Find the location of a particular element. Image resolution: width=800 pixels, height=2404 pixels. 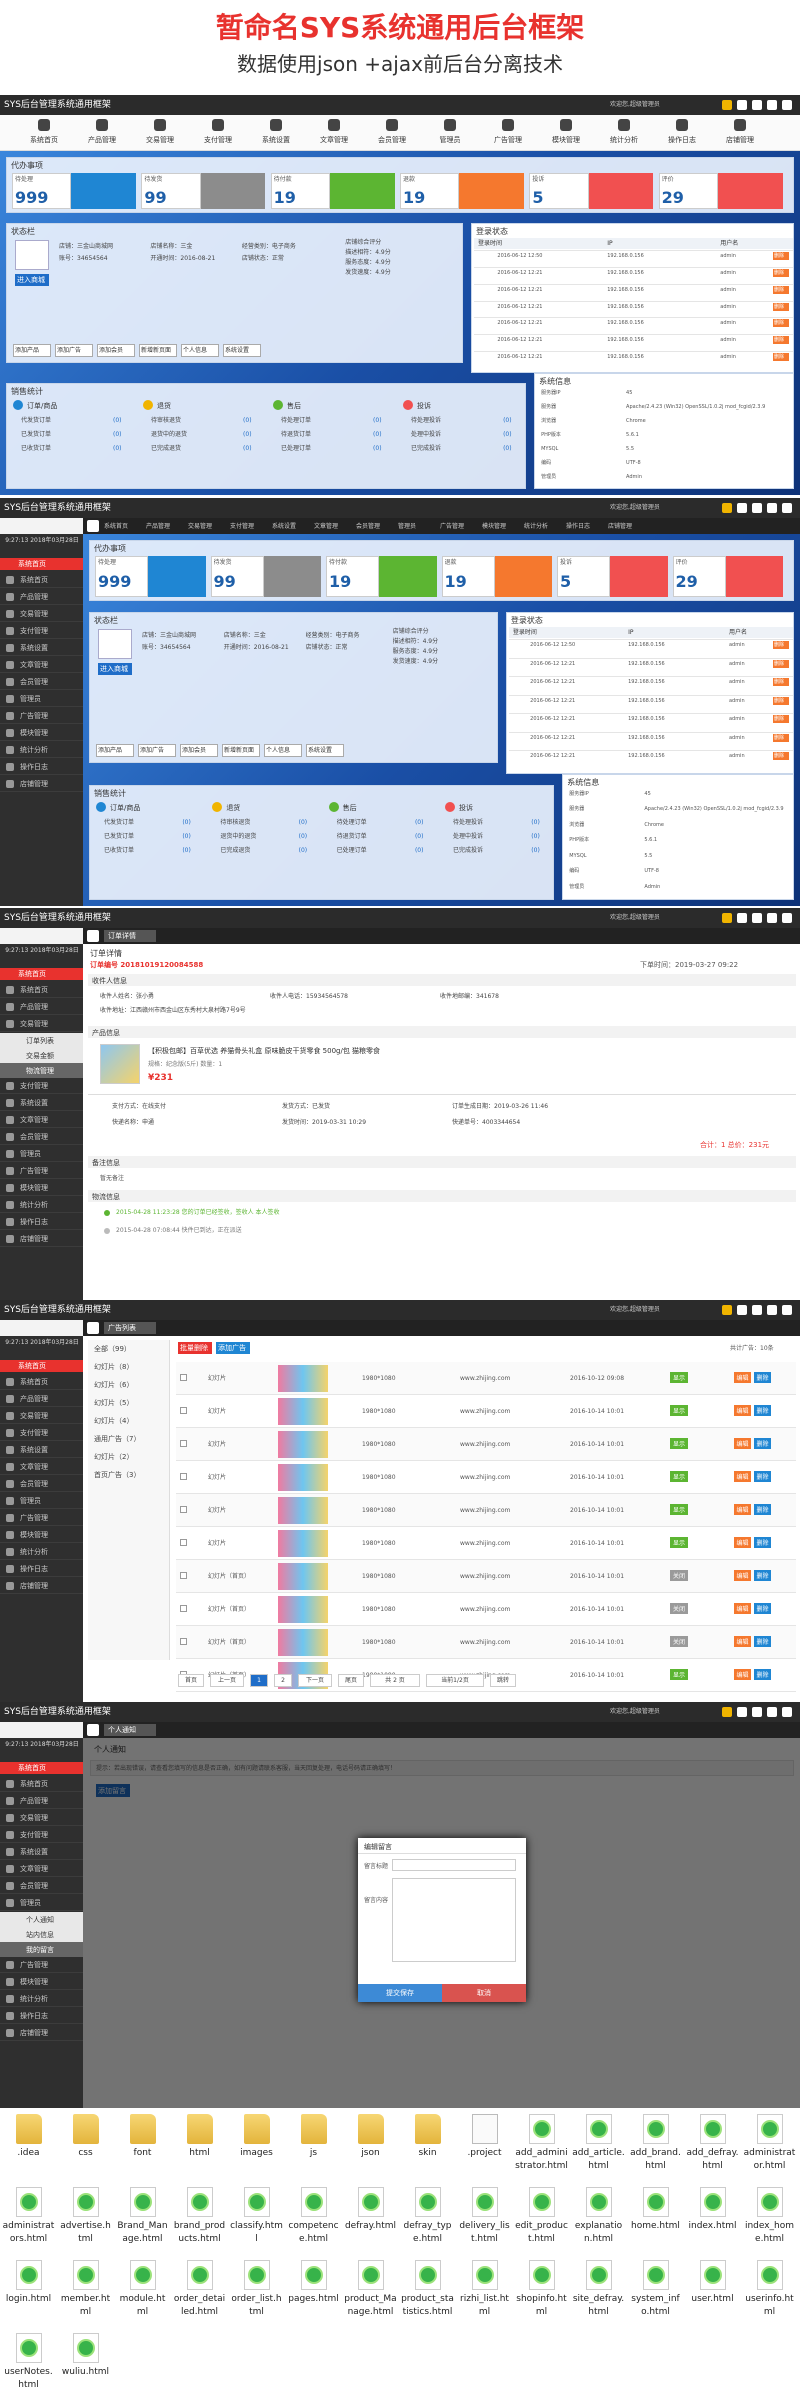

enter-button is located at coordinates (32, 280).